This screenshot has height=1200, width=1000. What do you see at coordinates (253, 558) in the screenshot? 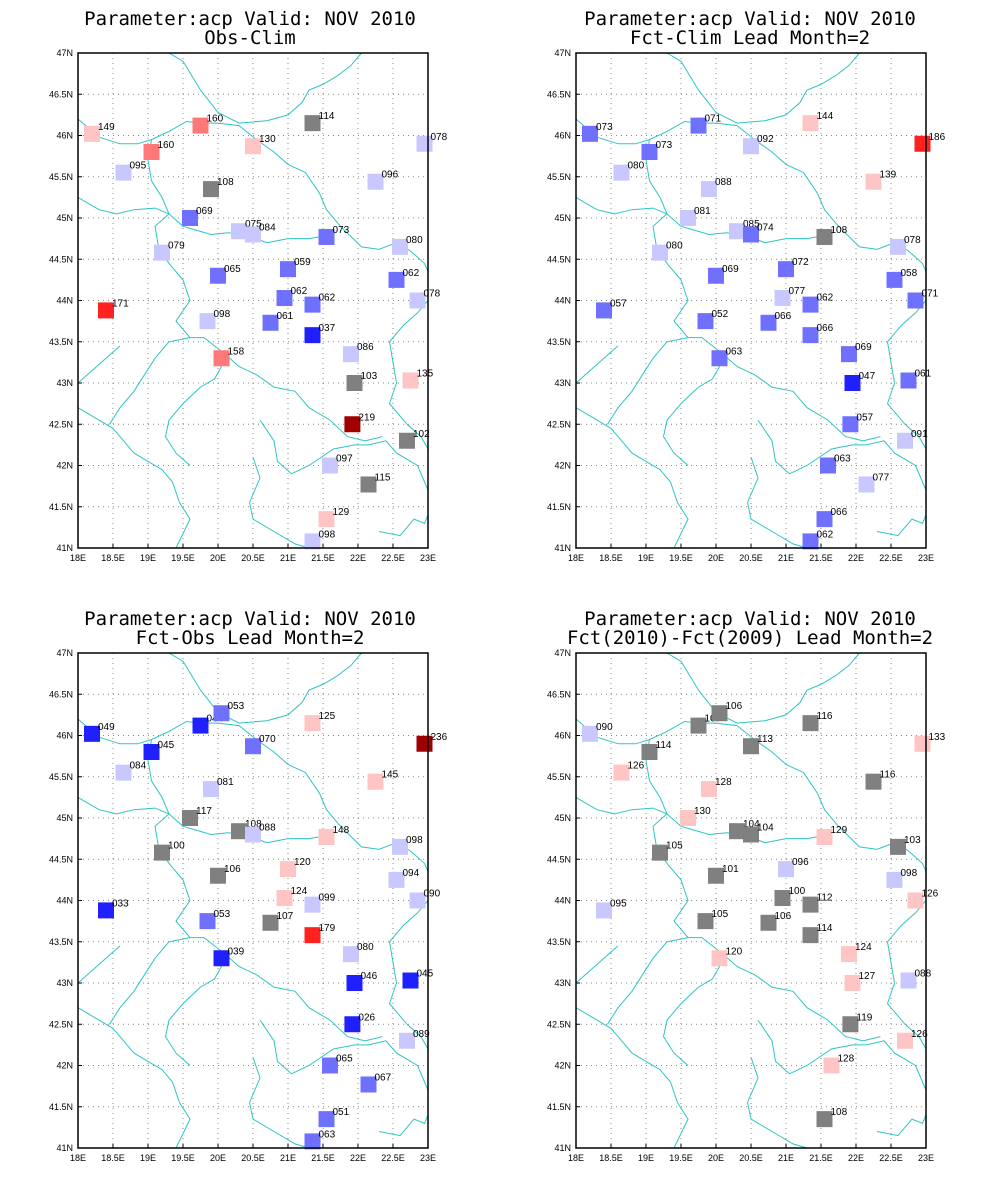
I see `lon-tick-label: 20.5E` at bounding box center [253, 558].